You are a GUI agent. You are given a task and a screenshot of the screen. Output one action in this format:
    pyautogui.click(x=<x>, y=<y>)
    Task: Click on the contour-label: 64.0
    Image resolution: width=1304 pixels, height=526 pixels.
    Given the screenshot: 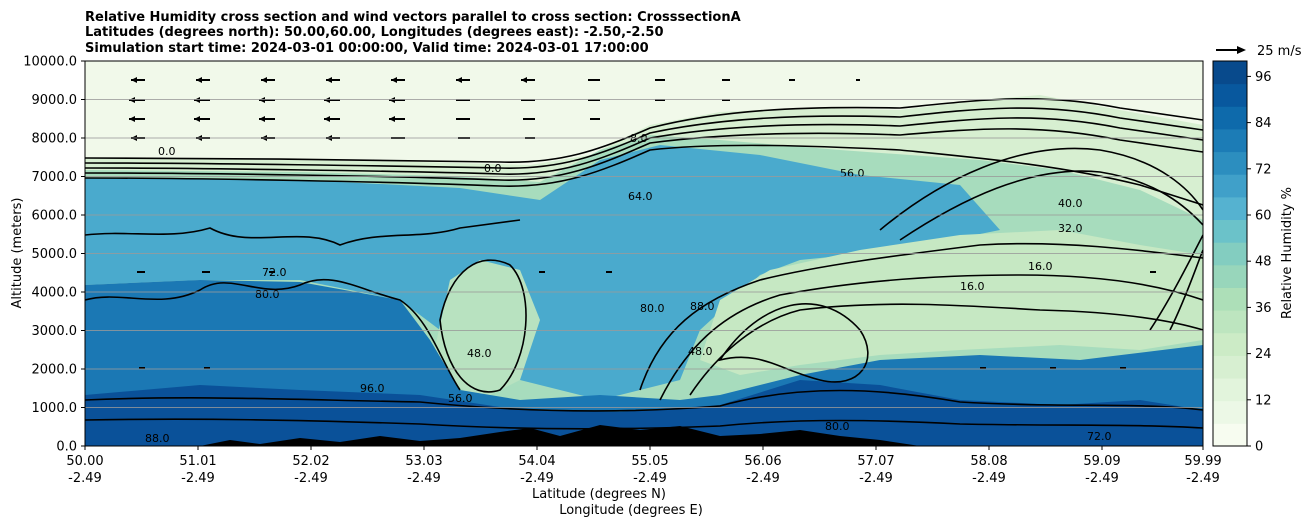 What is the action you would take?
    pyautogui.click(x=640, y=196)
    